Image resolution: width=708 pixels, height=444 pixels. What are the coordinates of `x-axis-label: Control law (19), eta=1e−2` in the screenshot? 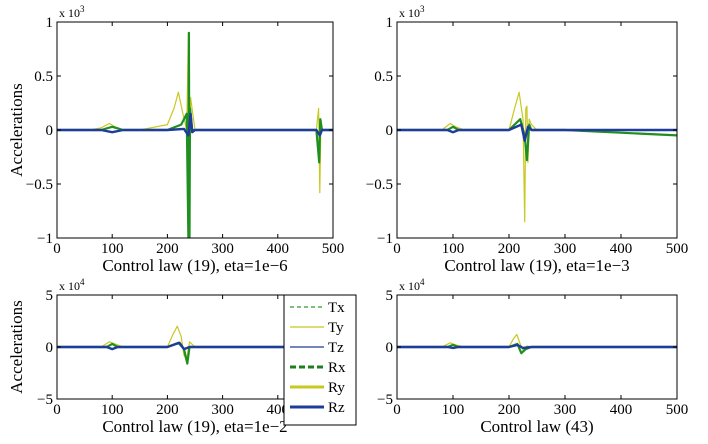 It's located at (194, 426).